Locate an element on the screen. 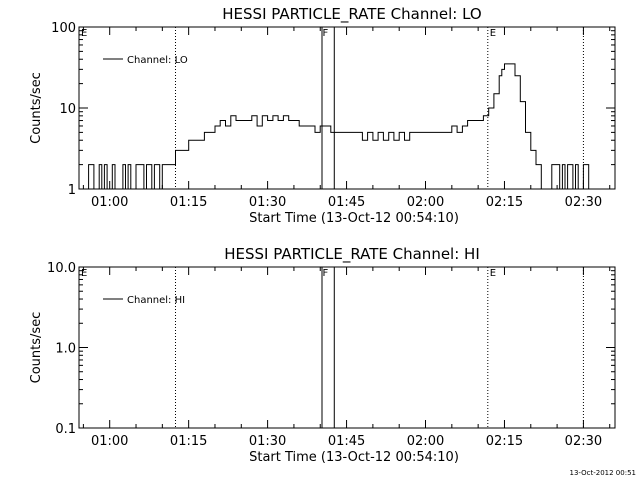 The height and width of the screenshot is (485, 640). legend-label: Channel: LO is located at coordinates (157, 60).